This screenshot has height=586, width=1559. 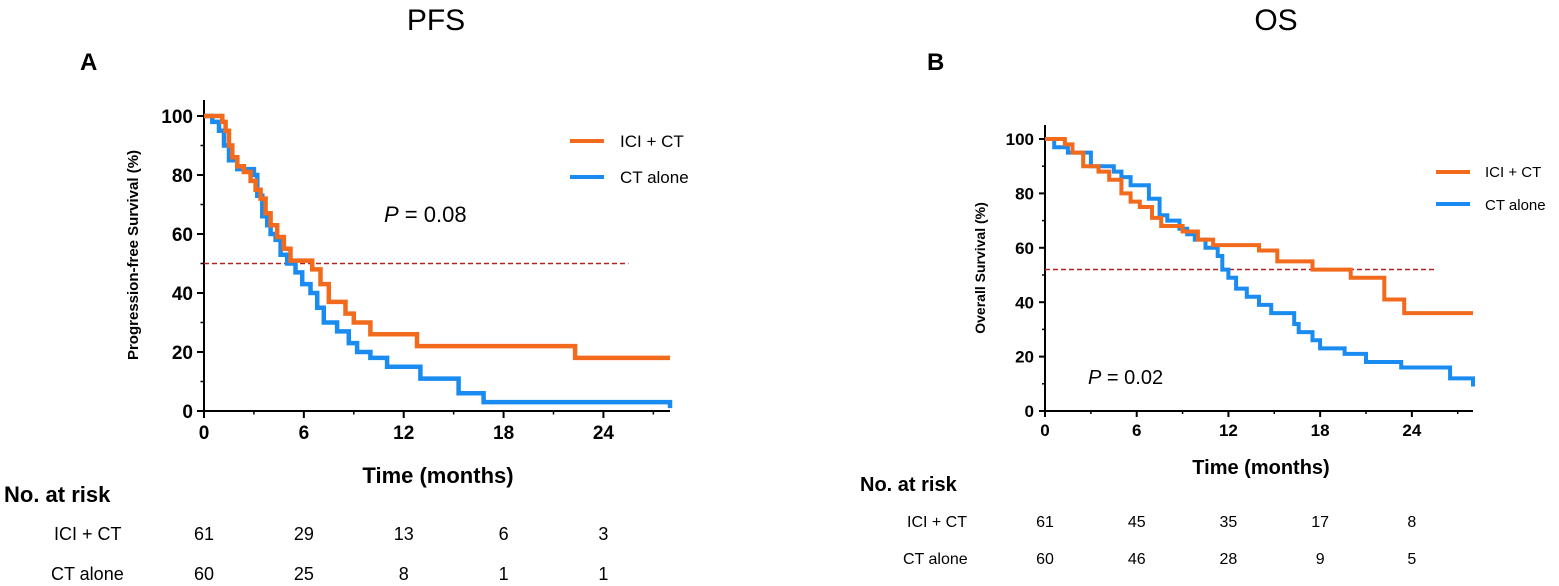 I want to click on panel-b-xtick-label: 12, so click(x=1228, y=430).